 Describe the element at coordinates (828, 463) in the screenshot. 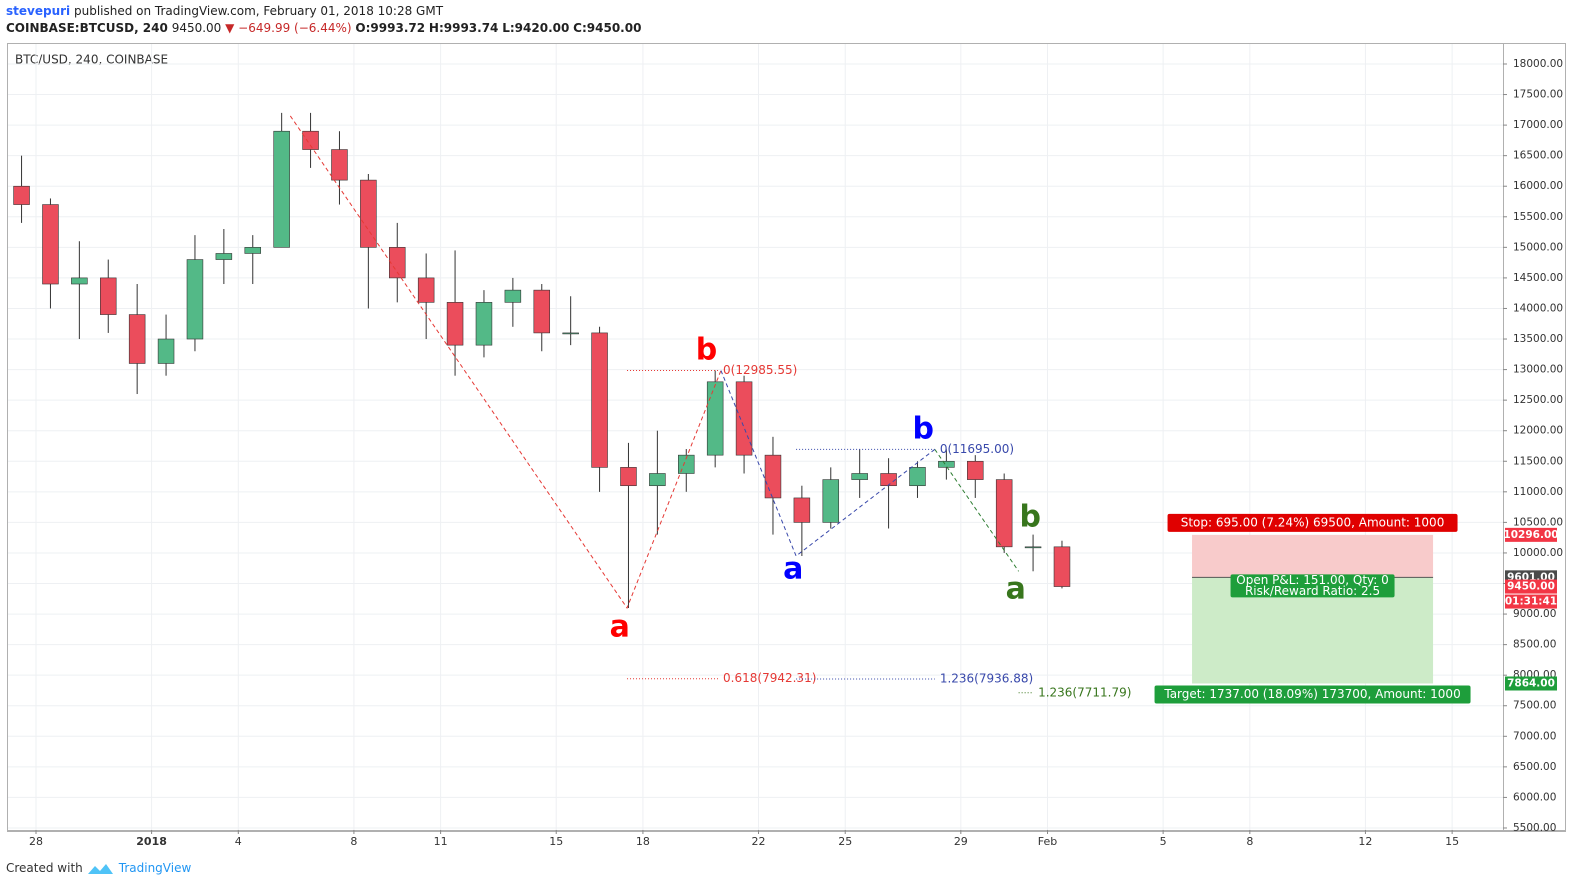

I see `wave-line` at that location.